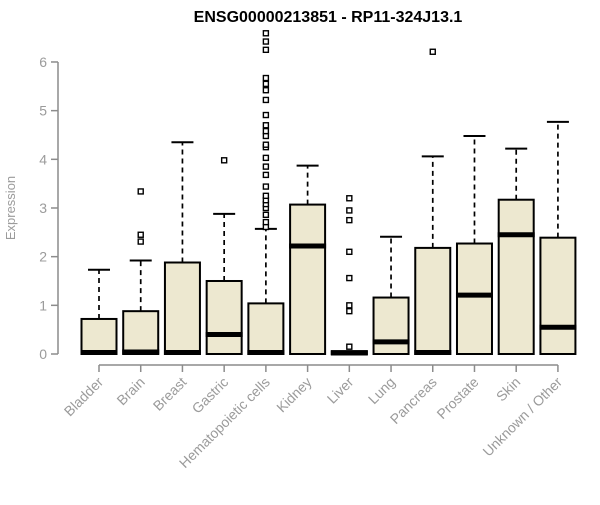  What do you see at coordinates (43, 354) in the screenshot?
I see `y-tick-label: 0` at bounding box center [43, 354].